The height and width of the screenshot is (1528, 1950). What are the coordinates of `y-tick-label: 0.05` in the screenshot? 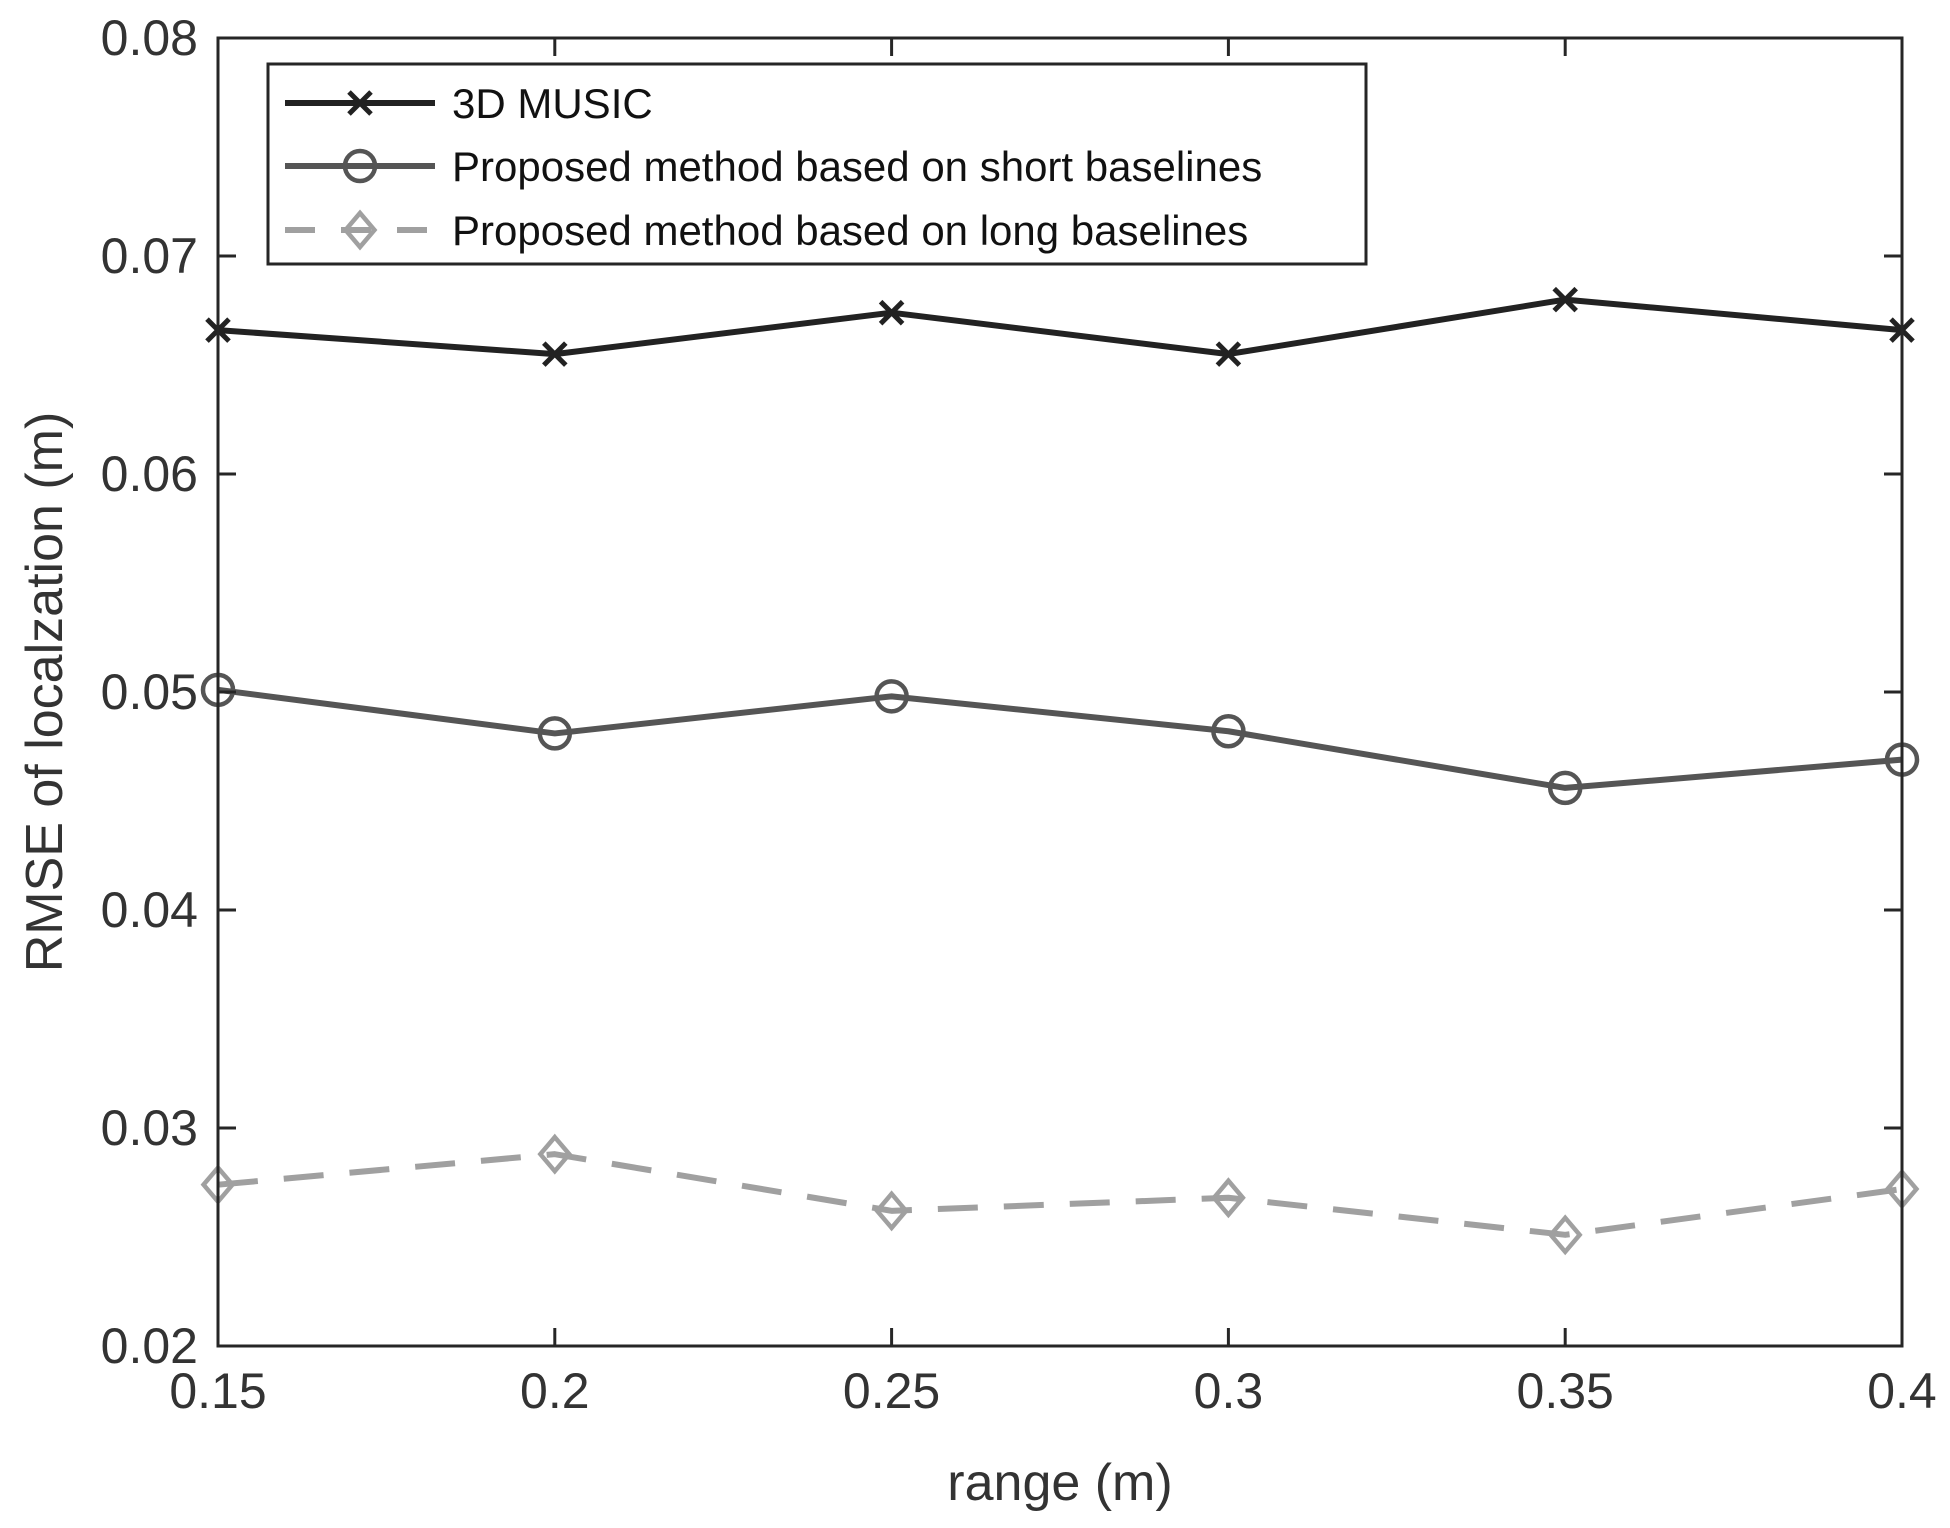 It's located at (149, 692).